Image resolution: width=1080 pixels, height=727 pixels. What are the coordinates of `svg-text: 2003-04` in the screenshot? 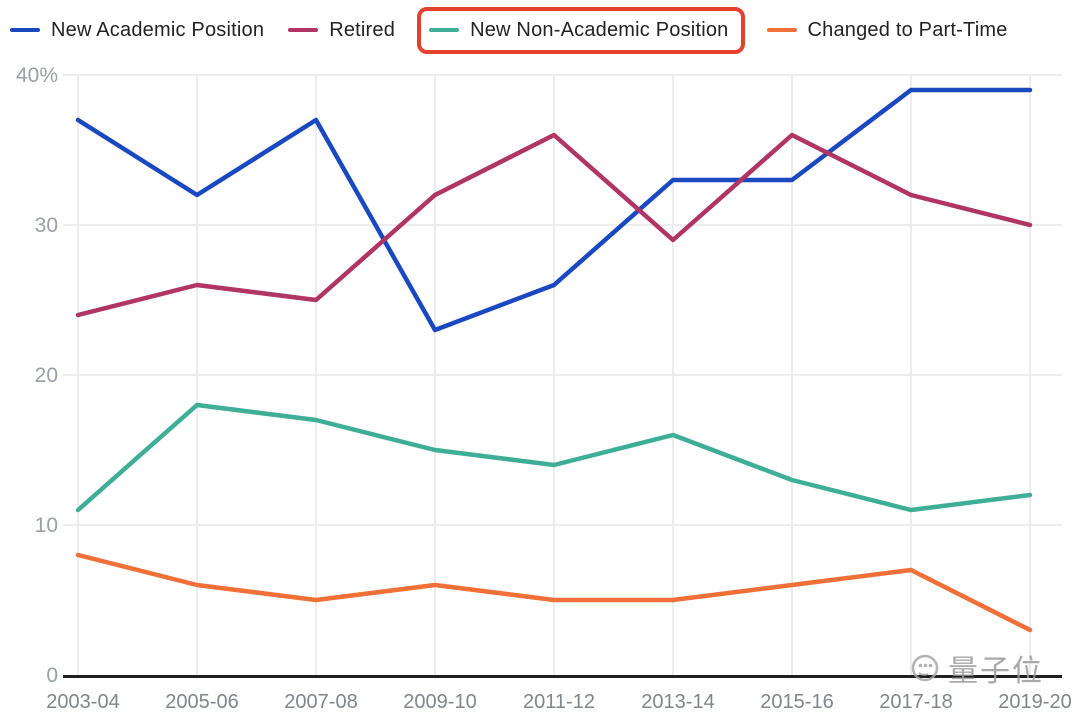 It's located at (82, 702).